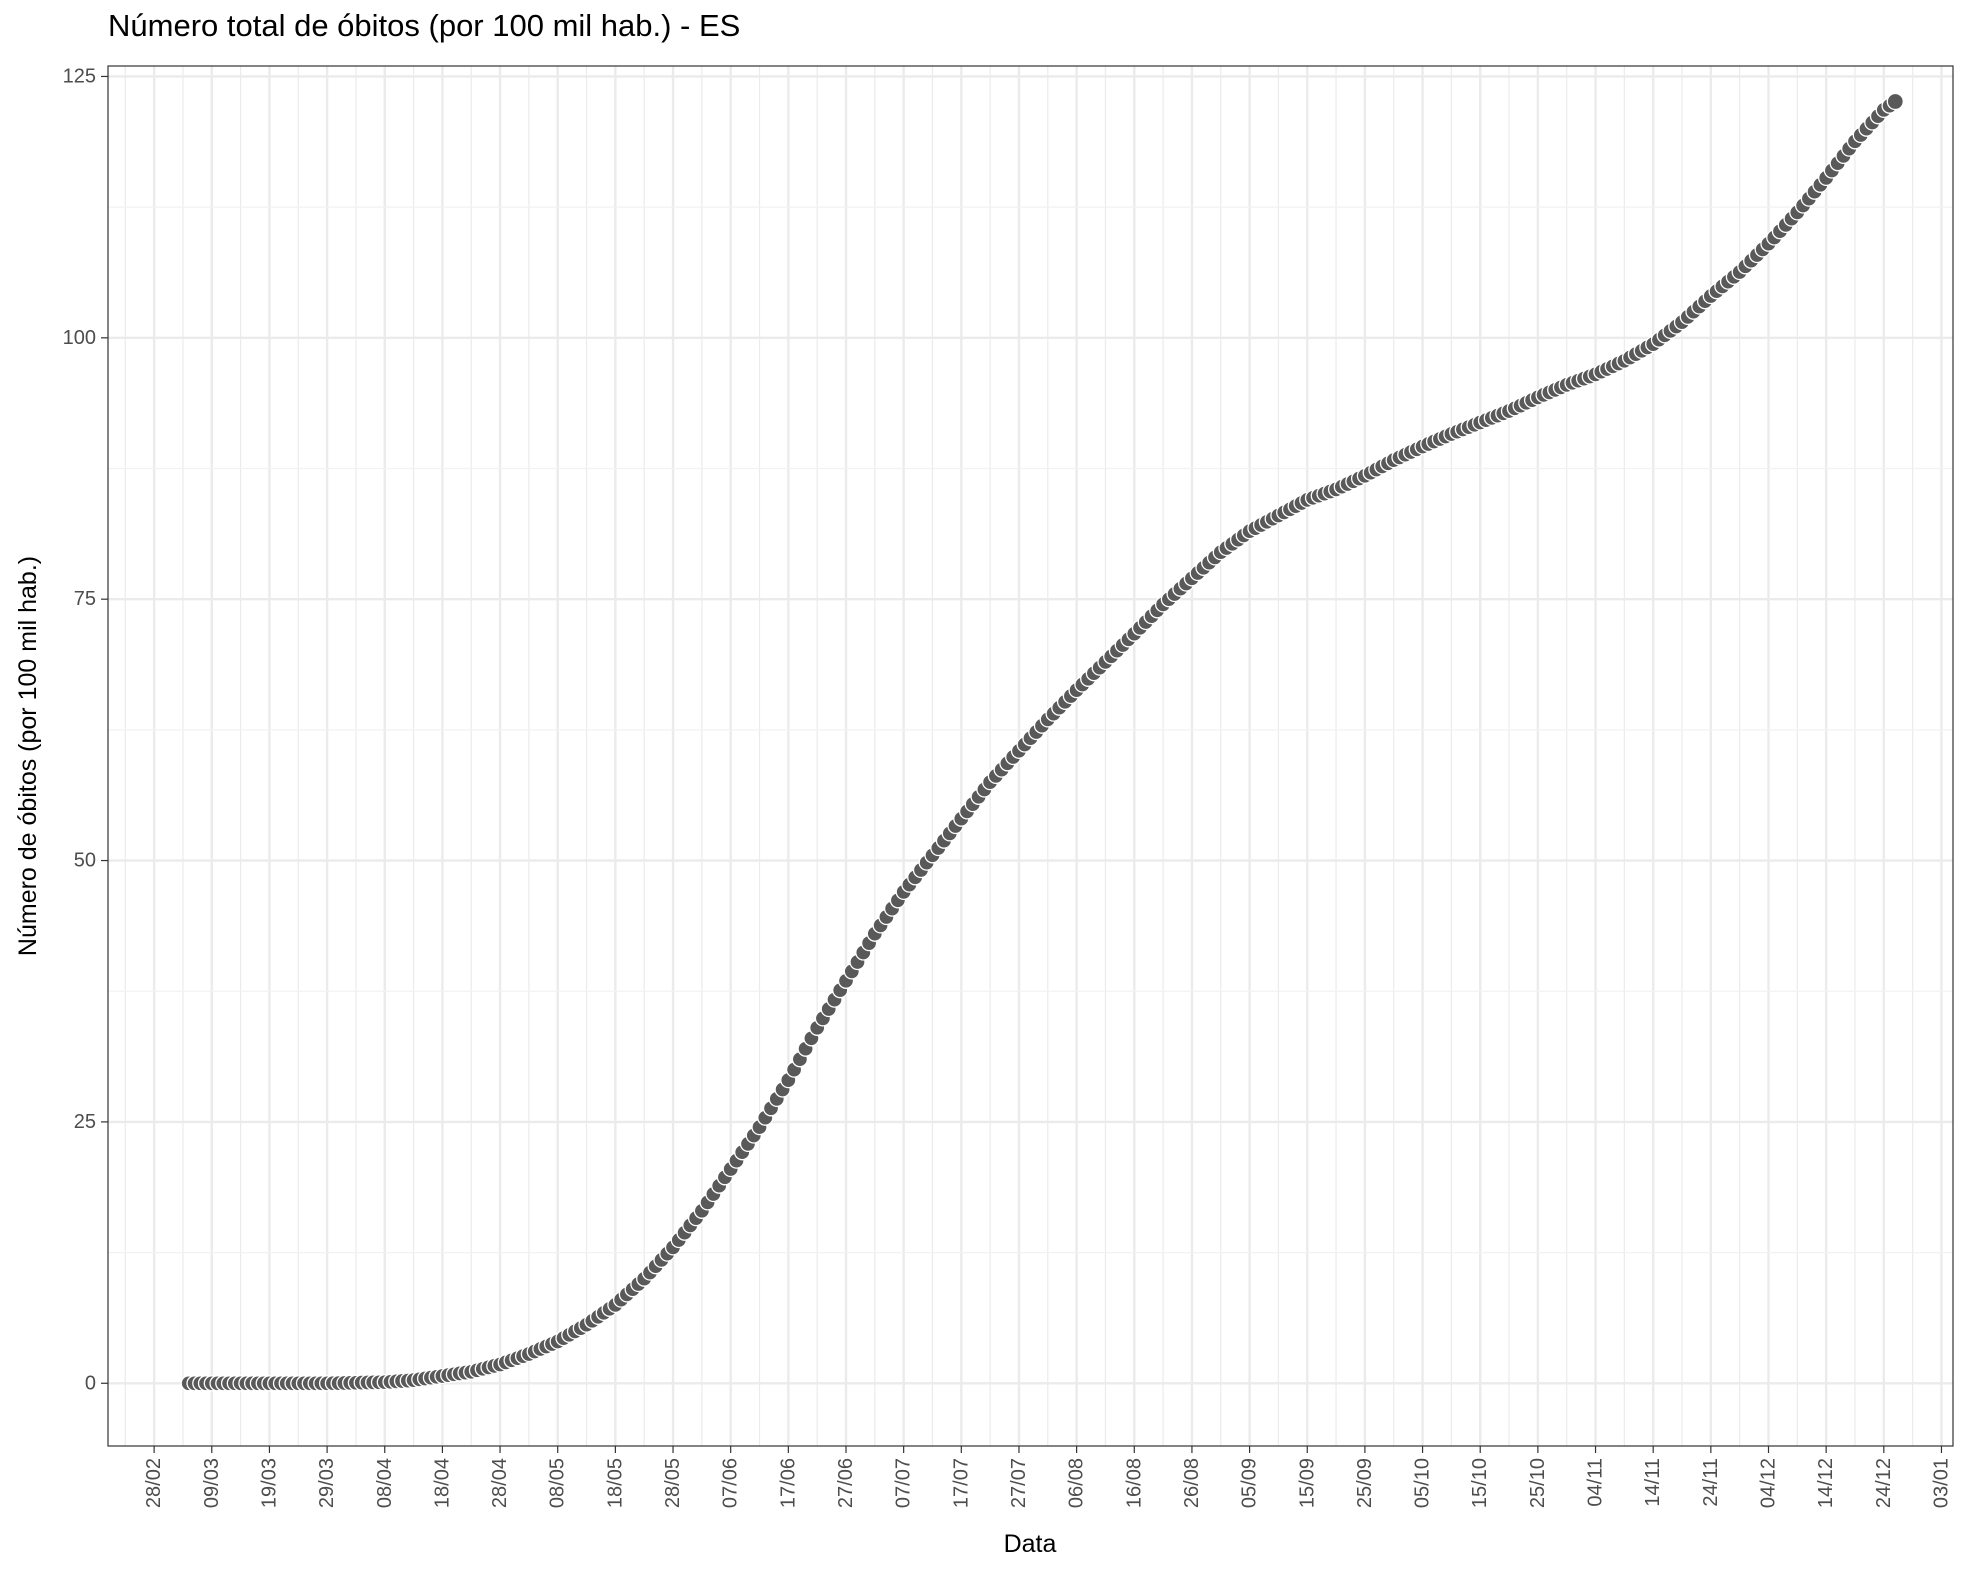 The width and height of the screenshot is (1968, 1574). What do you see at coordinates (269, 1483) in the screenshot?
I see `x-tick-label: 19/03` at bounding box center [269, 1483].